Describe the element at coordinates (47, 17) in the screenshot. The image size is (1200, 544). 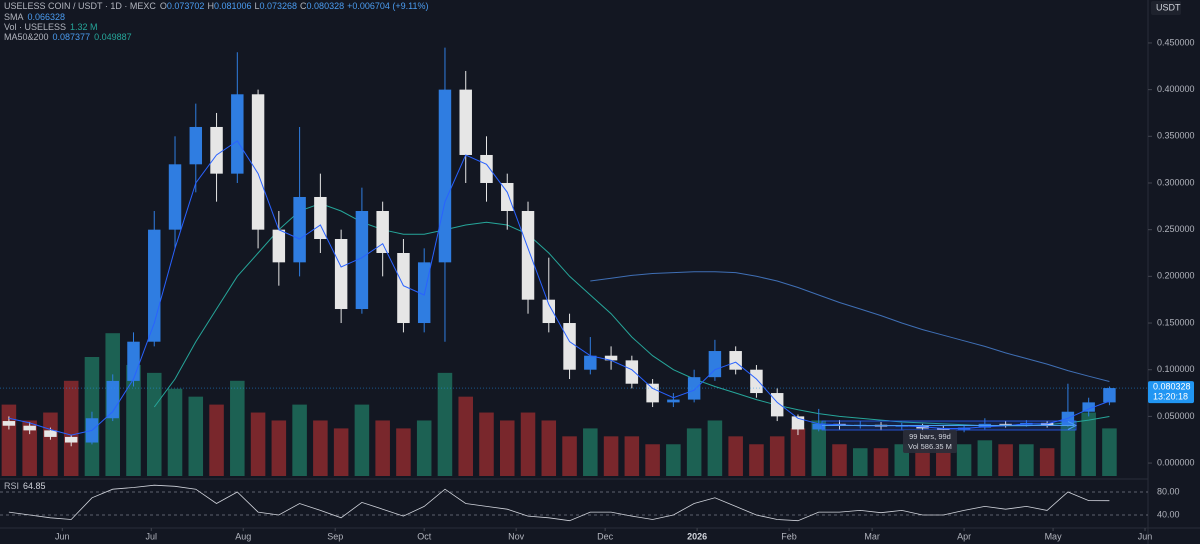
I see `sma-value: 0.066328` at that location.